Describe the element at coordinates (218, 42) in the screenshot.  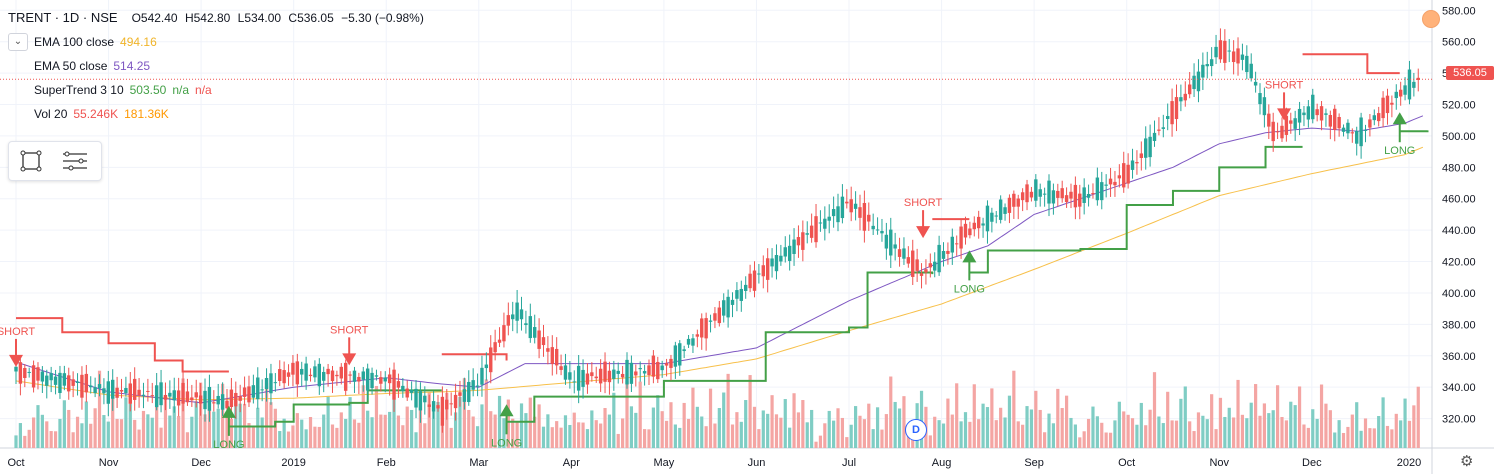
I see `indicator-ema100: ⌄ EMA 100 close 494.16` at that location.